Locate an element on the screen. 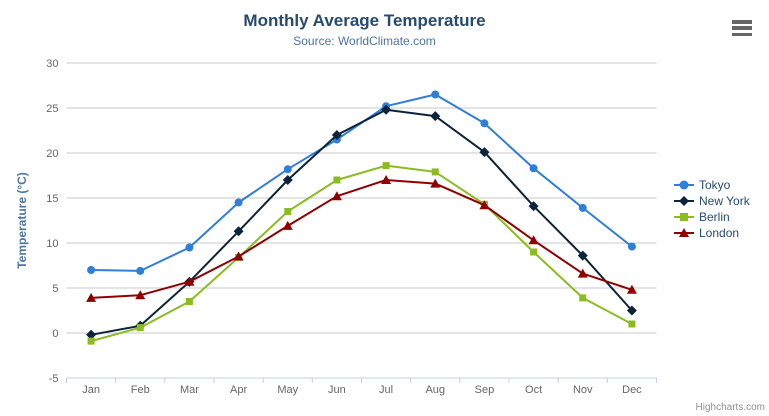 This screenshot has width=769, height=416. x-axis-tick-label: Feb is located at coordinates (140, 390).